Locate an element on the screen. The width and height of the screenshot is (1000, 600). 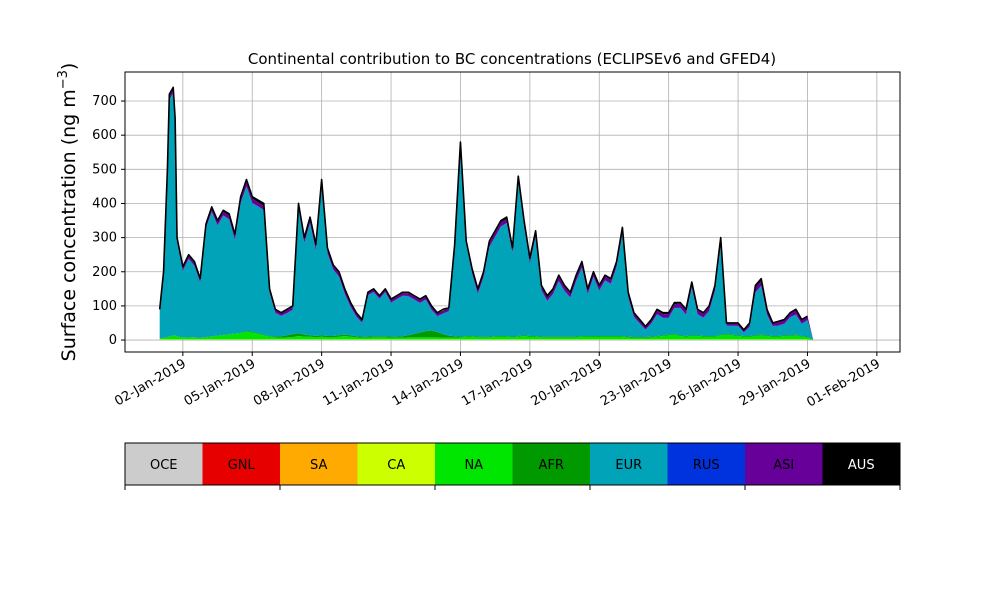
legend-label-ca: CA is located at coordinates (396, 465).